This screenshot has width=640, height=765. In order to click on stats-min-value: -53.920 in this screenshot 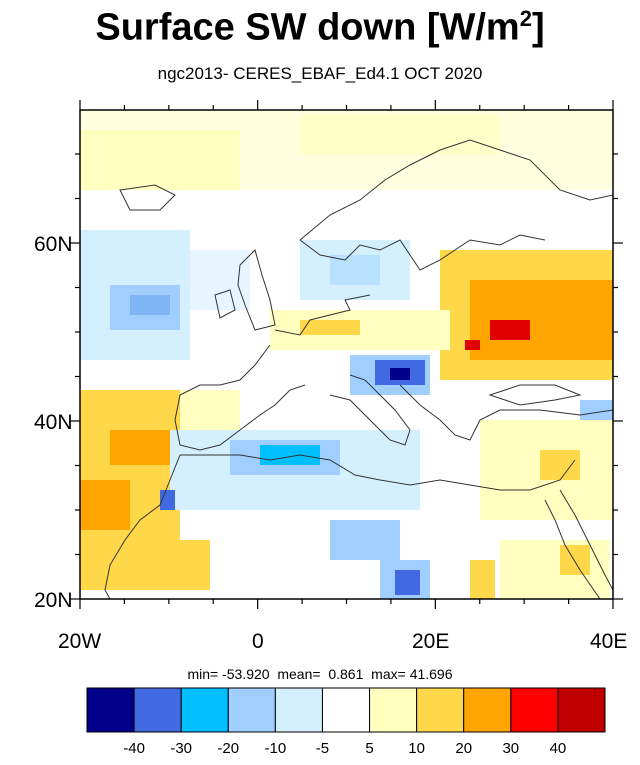, I will do `click(246, 674)`.